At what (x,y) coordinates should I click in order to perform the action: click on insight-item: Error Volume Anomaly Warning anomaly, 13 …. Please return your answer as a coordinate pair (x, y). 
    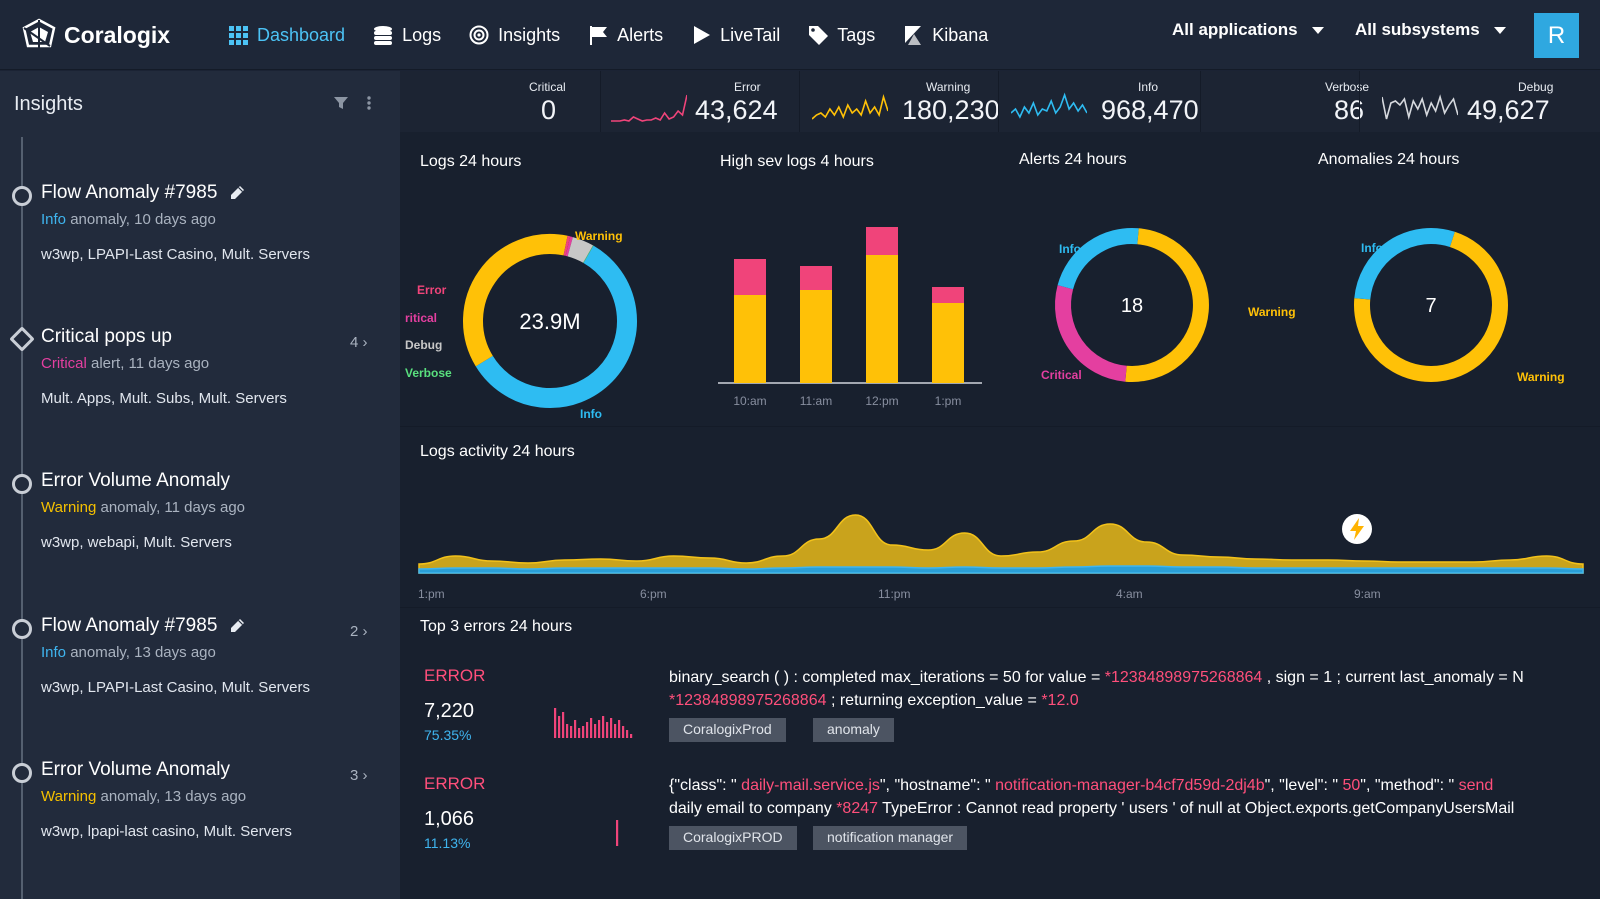
    Looking at the image, I should click on (200, 818).